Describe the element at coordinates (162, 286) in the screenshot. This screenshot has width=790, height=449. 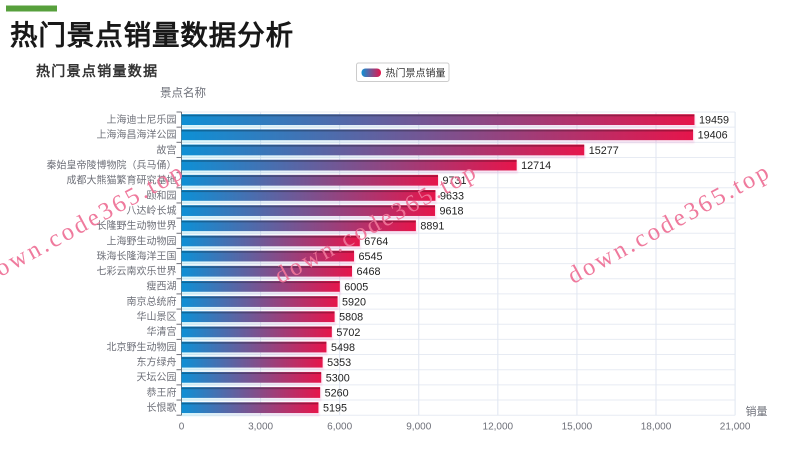
I see `svg-text: 瘦西湖` at that location.